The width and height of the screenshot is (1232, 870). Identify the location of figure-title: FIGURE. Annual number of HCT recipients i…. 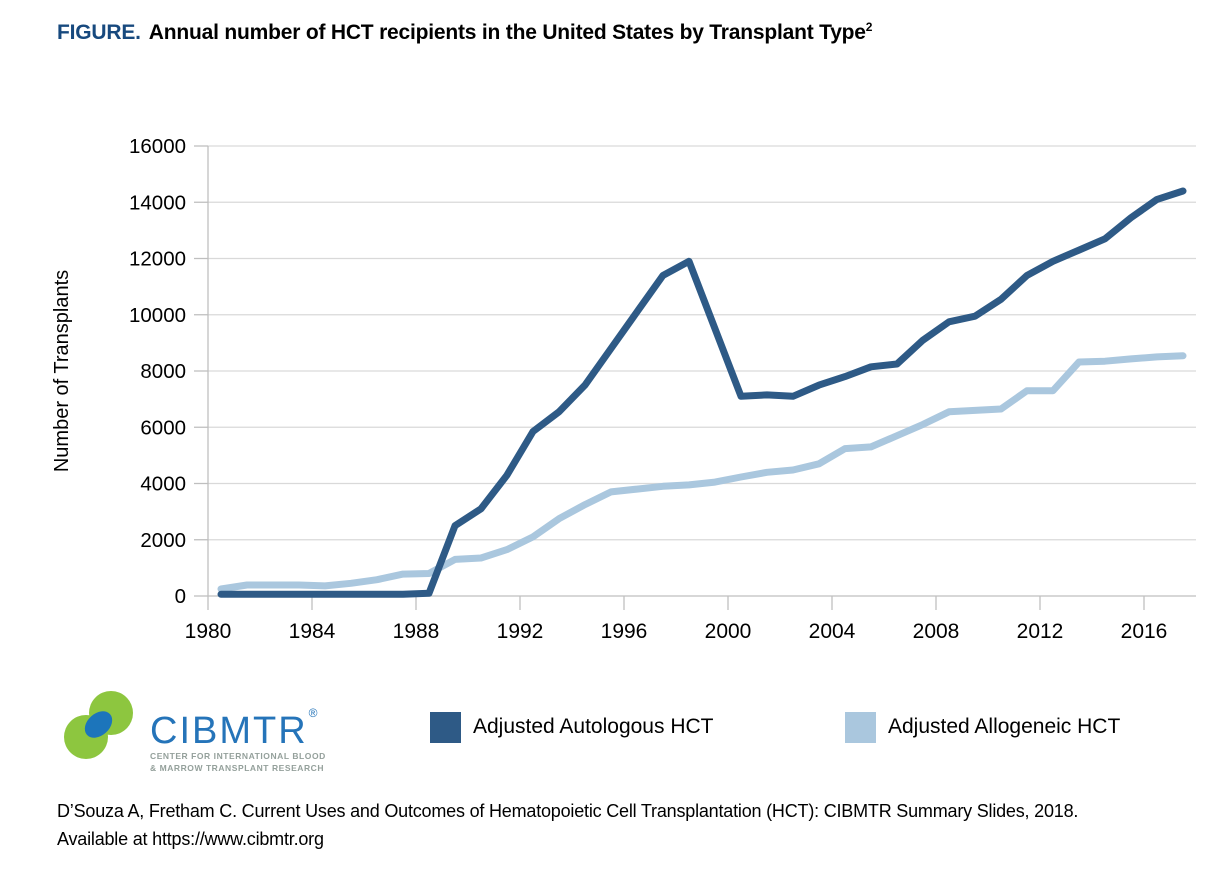
(464, 33).